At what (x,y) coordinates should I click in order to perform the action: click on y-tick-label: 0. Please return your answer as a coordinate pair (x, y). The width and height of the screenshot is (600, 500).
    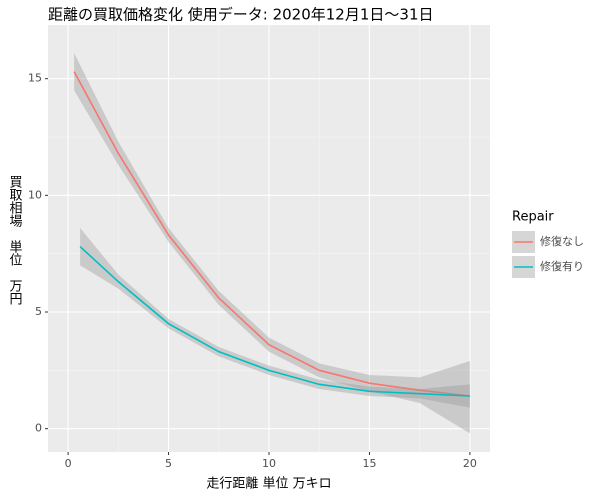
    Looking at the image, I should click on (38, 428).